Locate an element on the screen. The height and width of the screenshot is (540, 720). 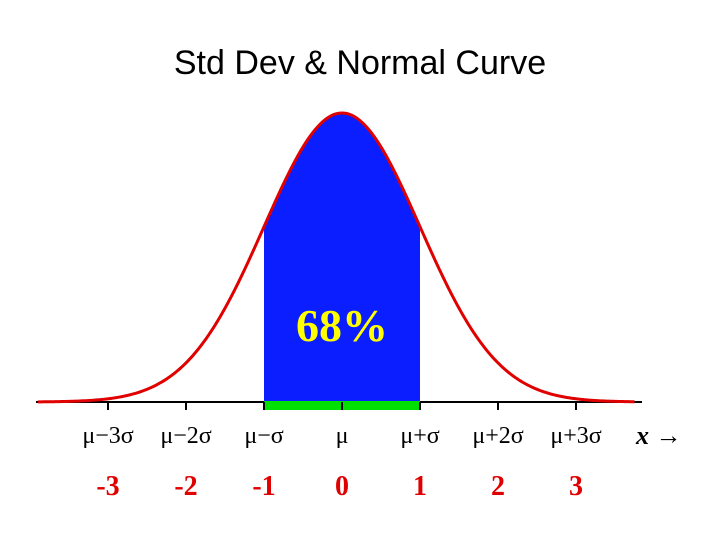
sigma-label: μ−2σ is located at coordinates (185, 436).